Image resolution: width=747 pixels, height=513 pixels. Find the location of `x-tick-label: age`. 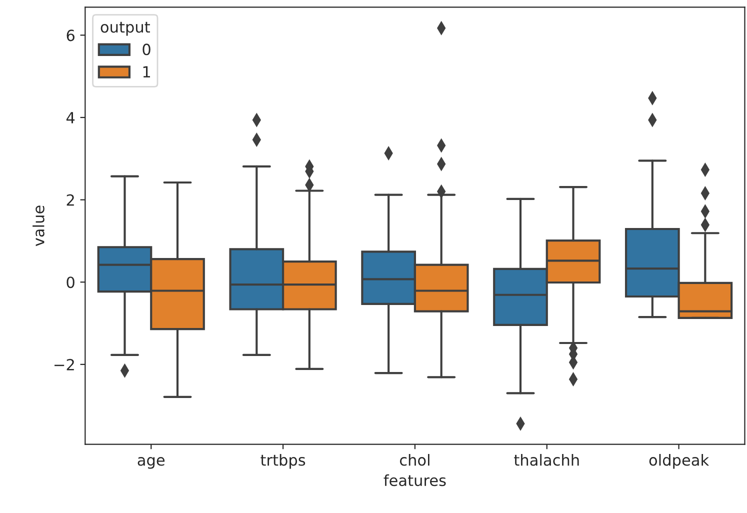

x-tick-label: age is located at coordinates (151, 463).